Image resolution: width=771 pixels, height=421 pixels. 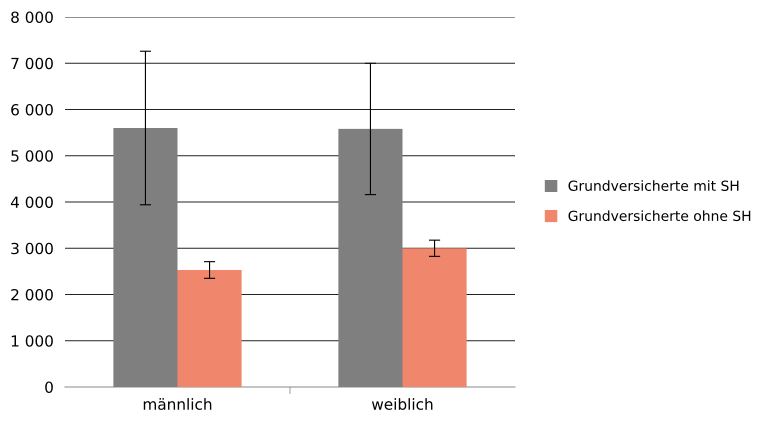 I want to click on y-tick-label: 1 000, so click(x=32, y=341).